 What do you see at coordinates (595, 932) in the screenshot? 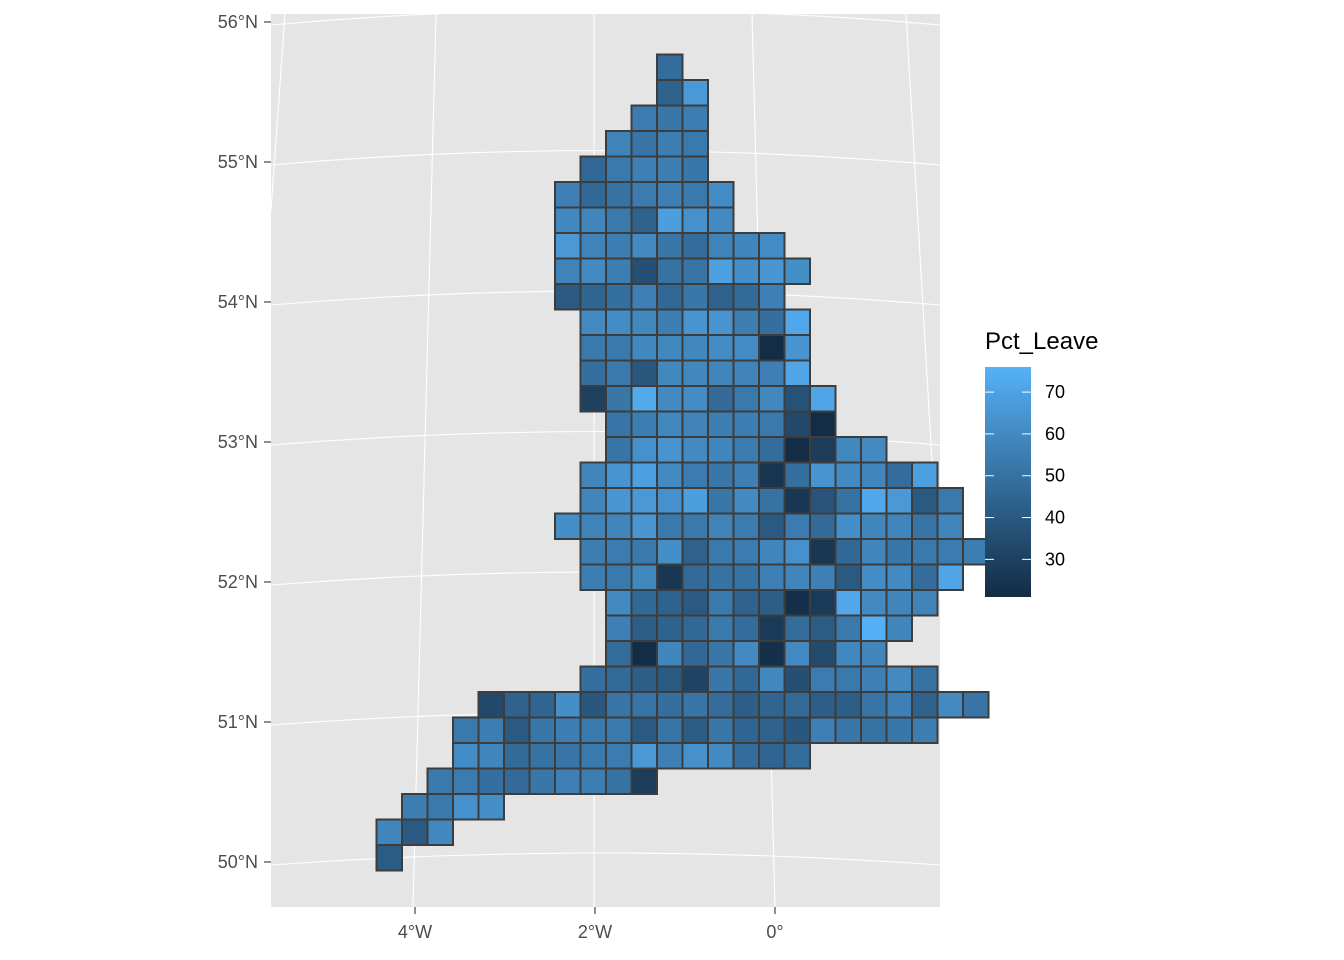
I see `lon-label-2w: 2°W` at bounding box center [595, 932].